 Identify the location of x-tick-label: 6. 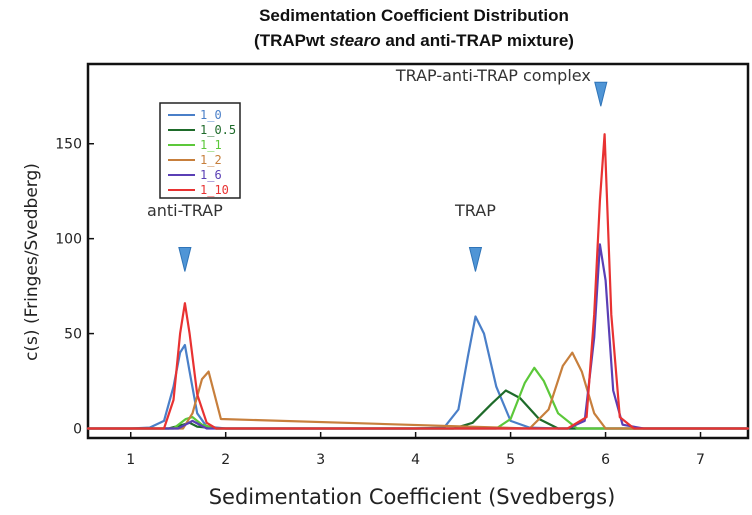
(605, 460).